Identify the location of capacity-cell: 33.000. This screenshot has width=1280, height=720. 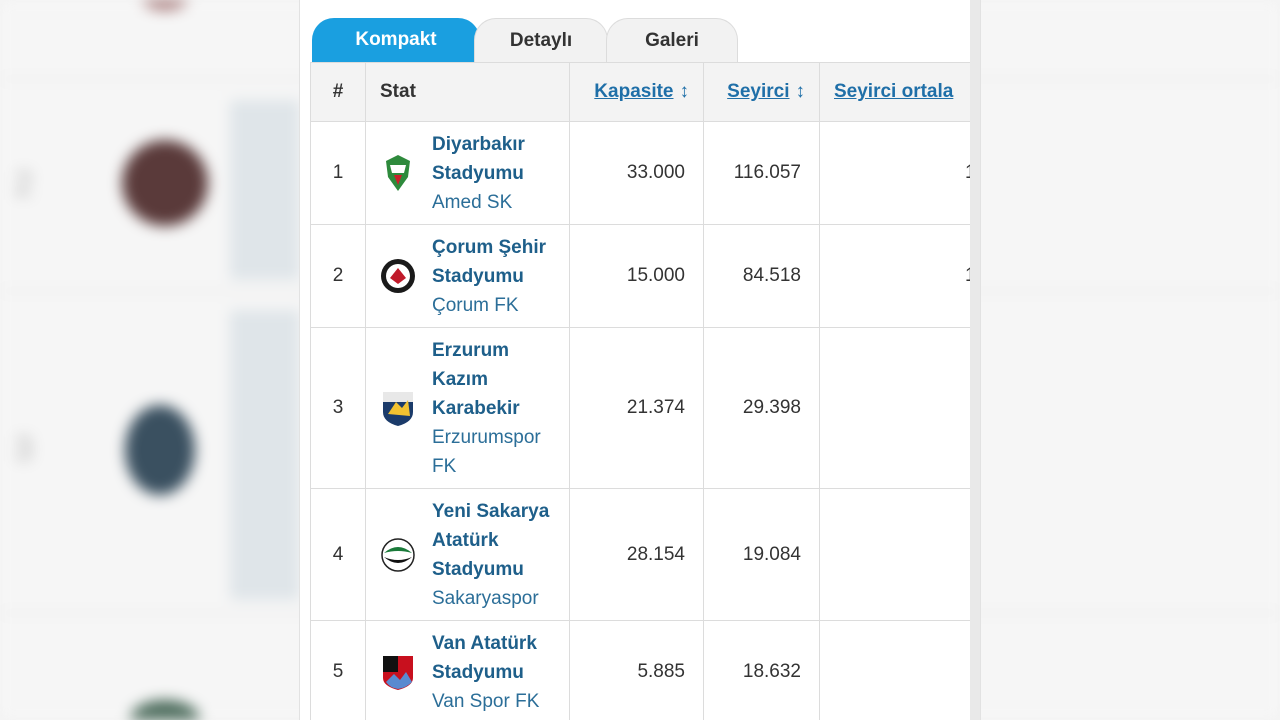
(636, 173).